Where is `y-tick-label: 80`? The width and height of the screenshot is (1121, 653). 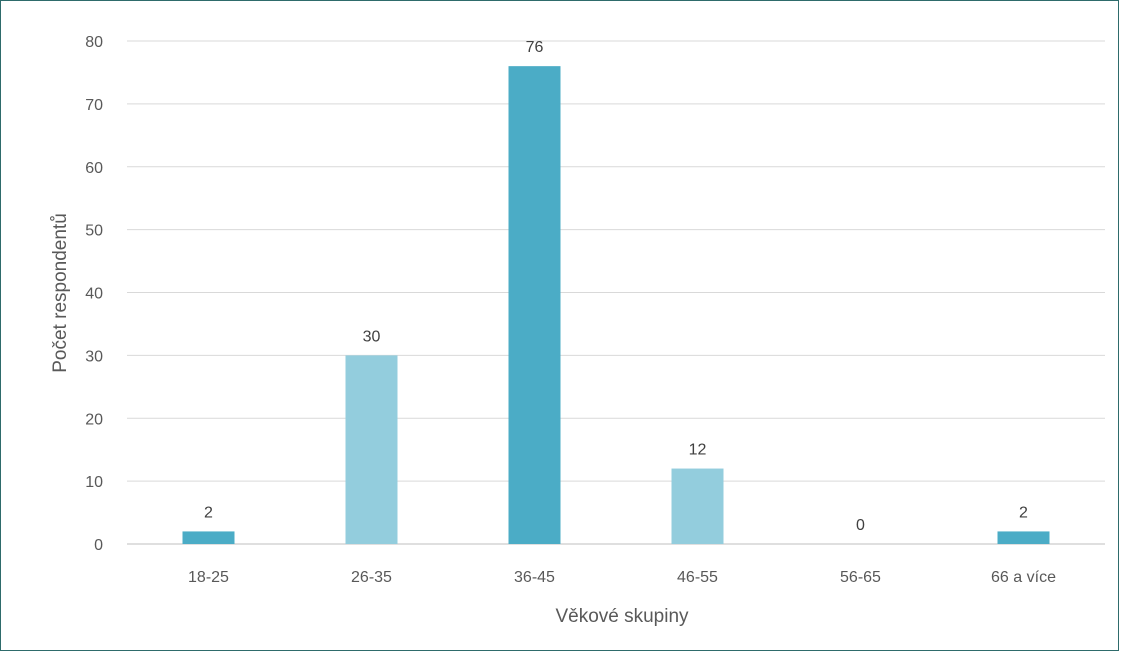
y-tick-label: 80 is located at coordinates (94, 42).